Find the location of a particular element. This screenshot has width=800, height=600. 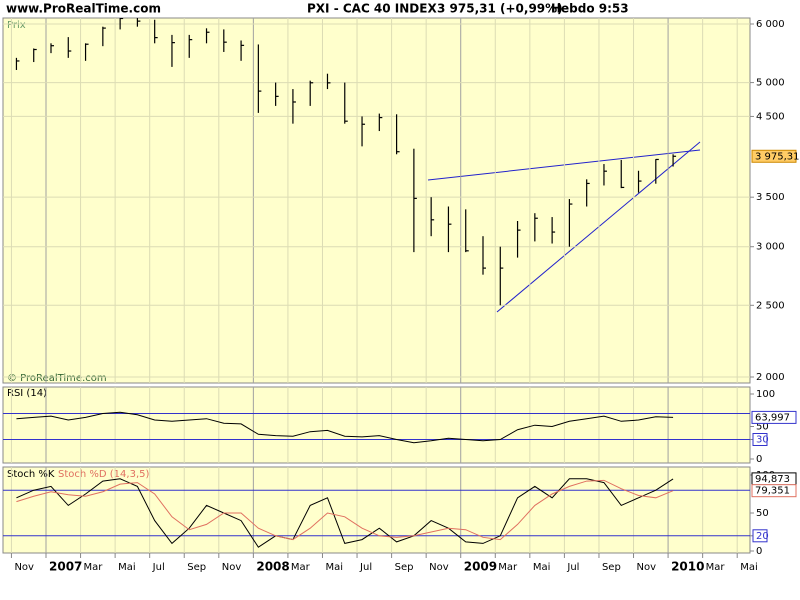

y-tick-label: 6 000 is located at coordinates (770, 24).